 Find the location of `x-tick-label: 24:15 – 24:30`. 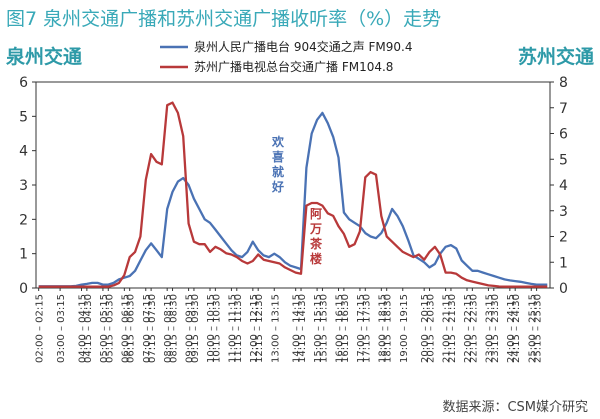

x-tick-label: 24:15 – 24:30 is located at coordinates (516, 328).